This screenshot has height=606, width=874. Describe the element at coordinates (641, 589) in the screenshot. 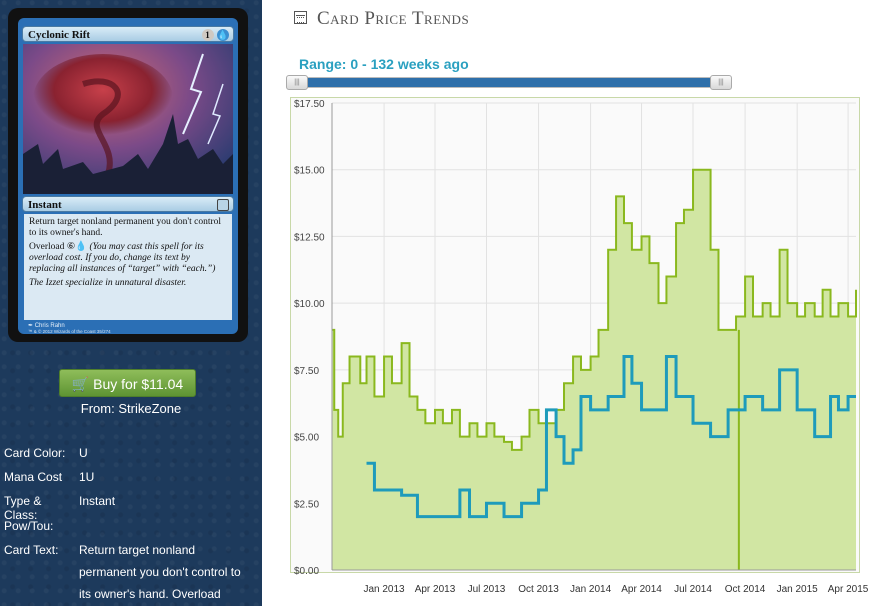

I see `x-tick-label: Apr 2014` at that location.